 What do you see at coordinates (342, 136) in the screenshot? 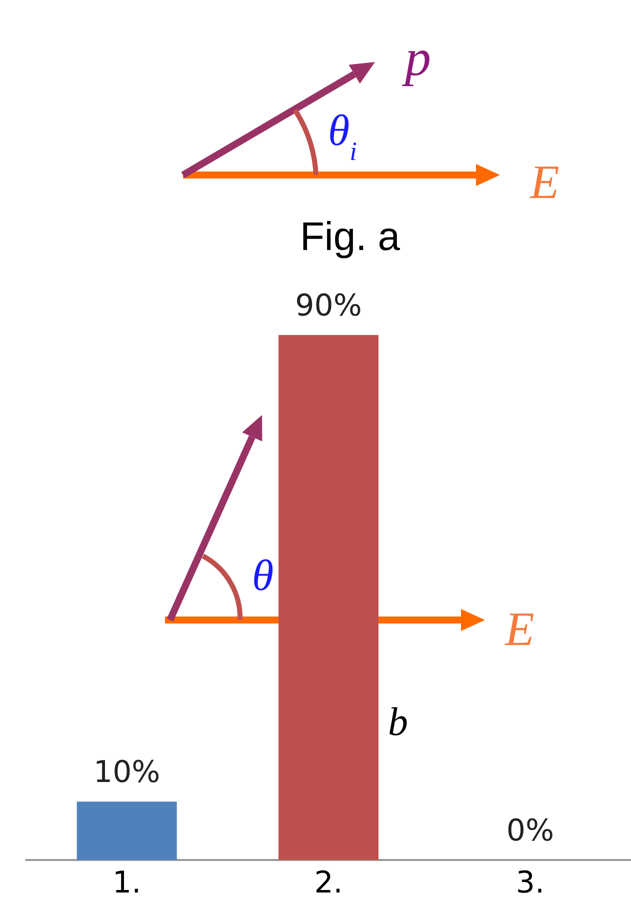
I see `text: θ$_{i}$` at bounding box center [342, 136].